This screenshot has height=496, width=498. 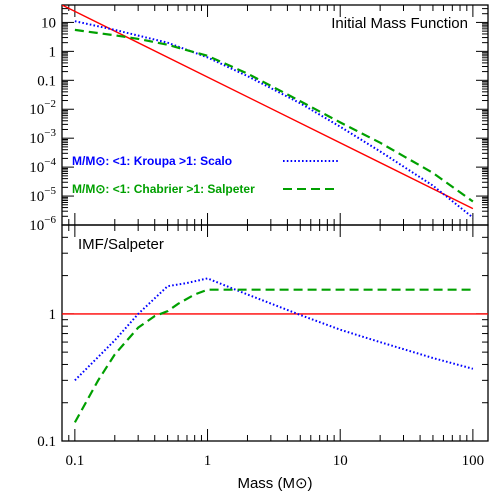 I want to click on x-tick-label: 0.1, so click(x=74, y=461).